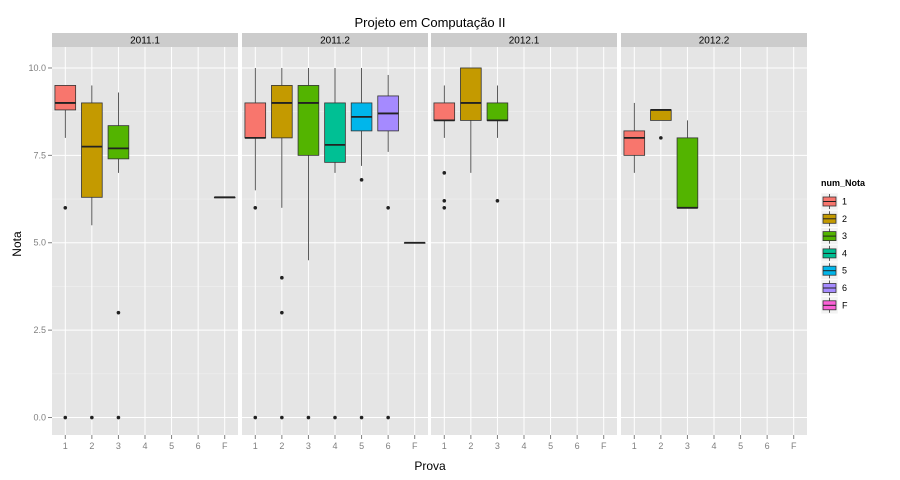  I want to click on facet-strip-label: 2012.1, so click(524, 41).